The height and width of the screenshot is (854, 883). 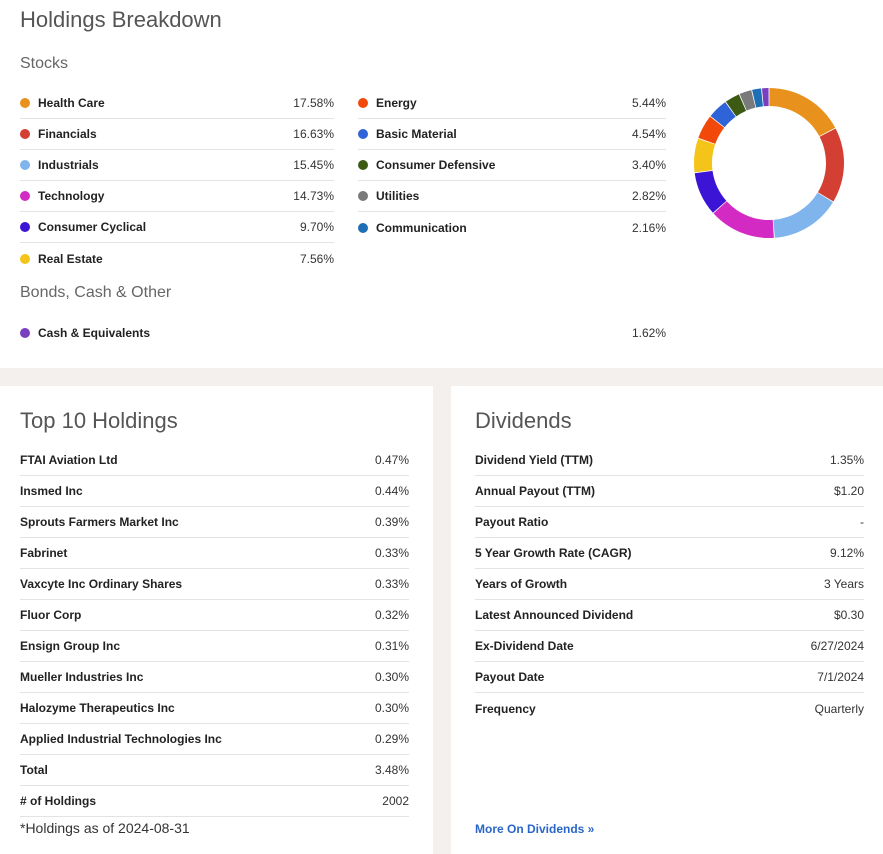 I want to click on sector-row-label: Communication, so click(x=421, y=227).